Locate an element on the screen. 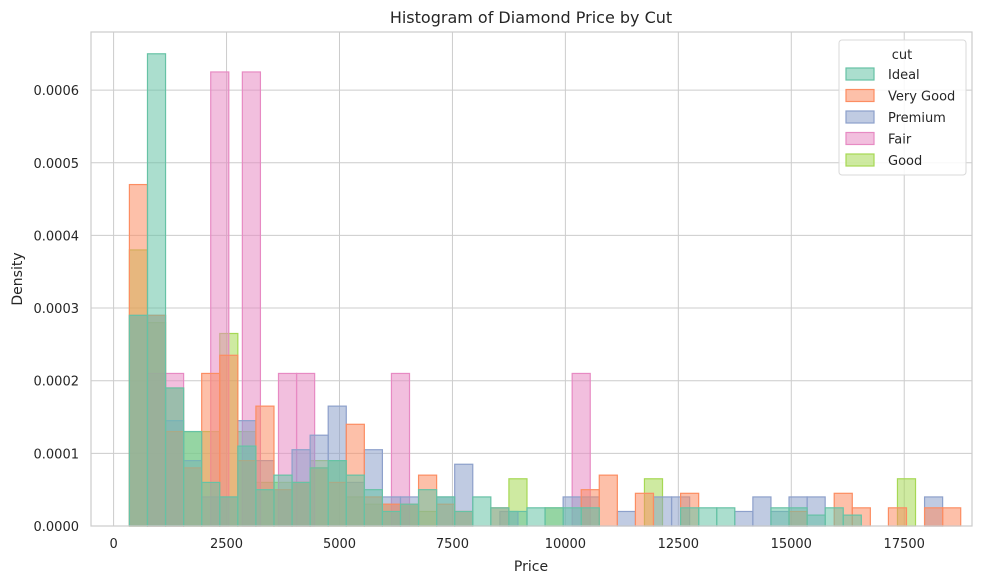 The height and width of the screenshot is (584, 984). x-tick-label: 2500 is located at coordinates (226, 544).